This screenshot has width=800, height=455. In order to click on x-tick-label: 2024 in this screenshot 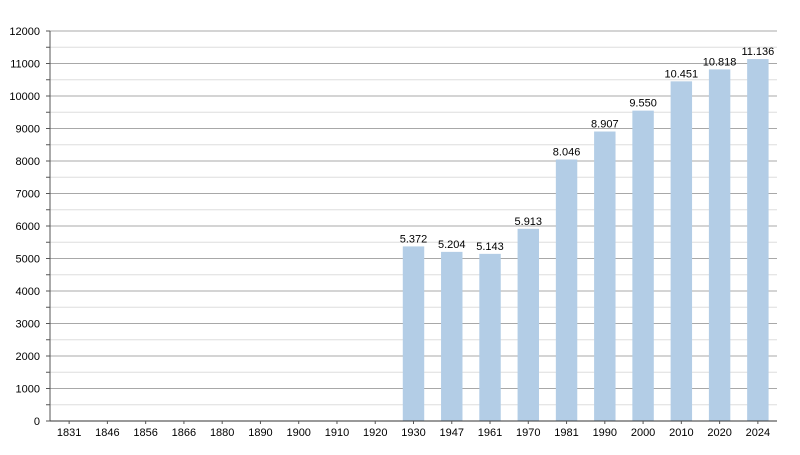, I will do `click(758, 433)`.